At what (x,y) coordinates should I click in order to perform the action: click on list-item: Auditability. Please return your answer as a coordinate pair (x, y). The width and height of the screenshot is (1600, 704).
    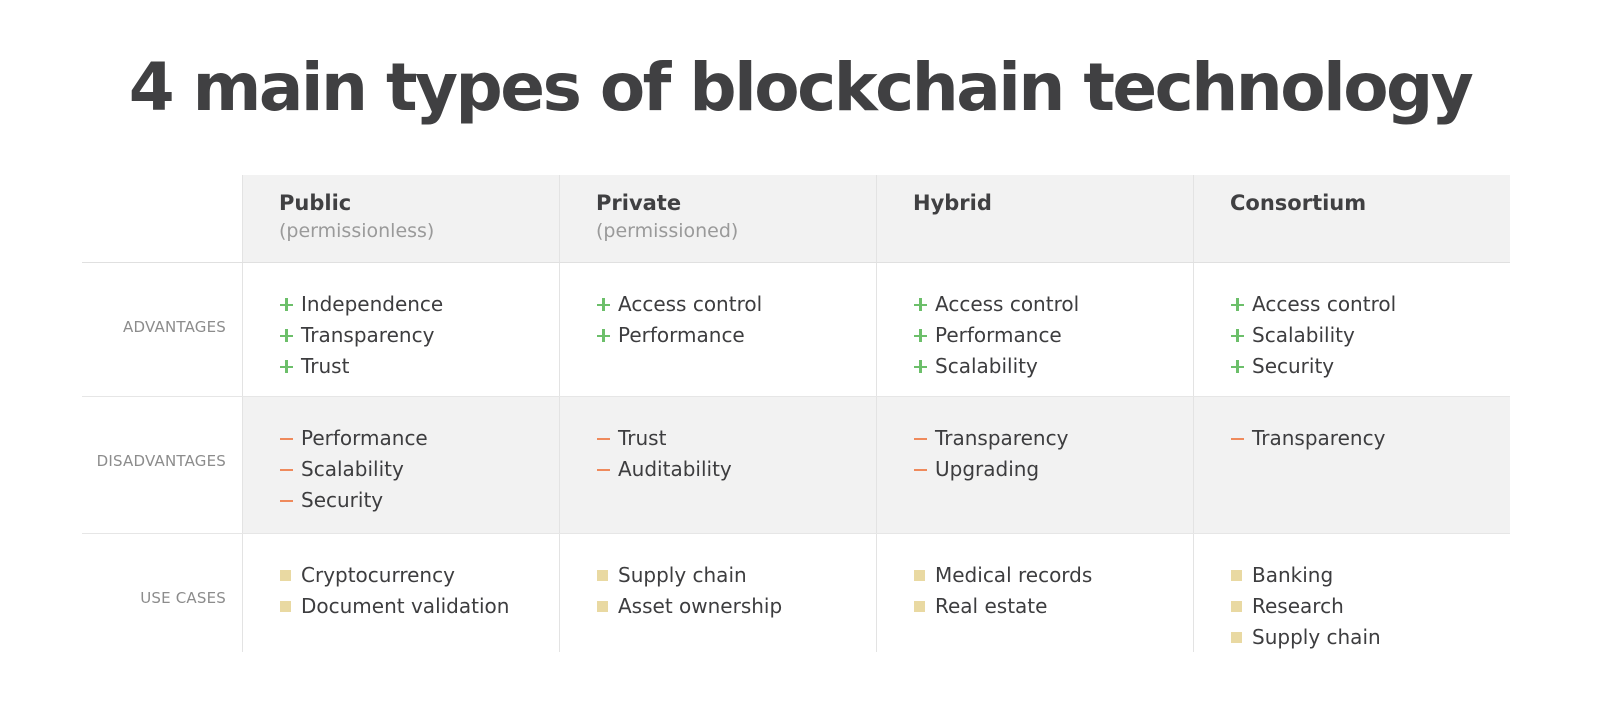
    Looking at the image, I should click on (736, 469).